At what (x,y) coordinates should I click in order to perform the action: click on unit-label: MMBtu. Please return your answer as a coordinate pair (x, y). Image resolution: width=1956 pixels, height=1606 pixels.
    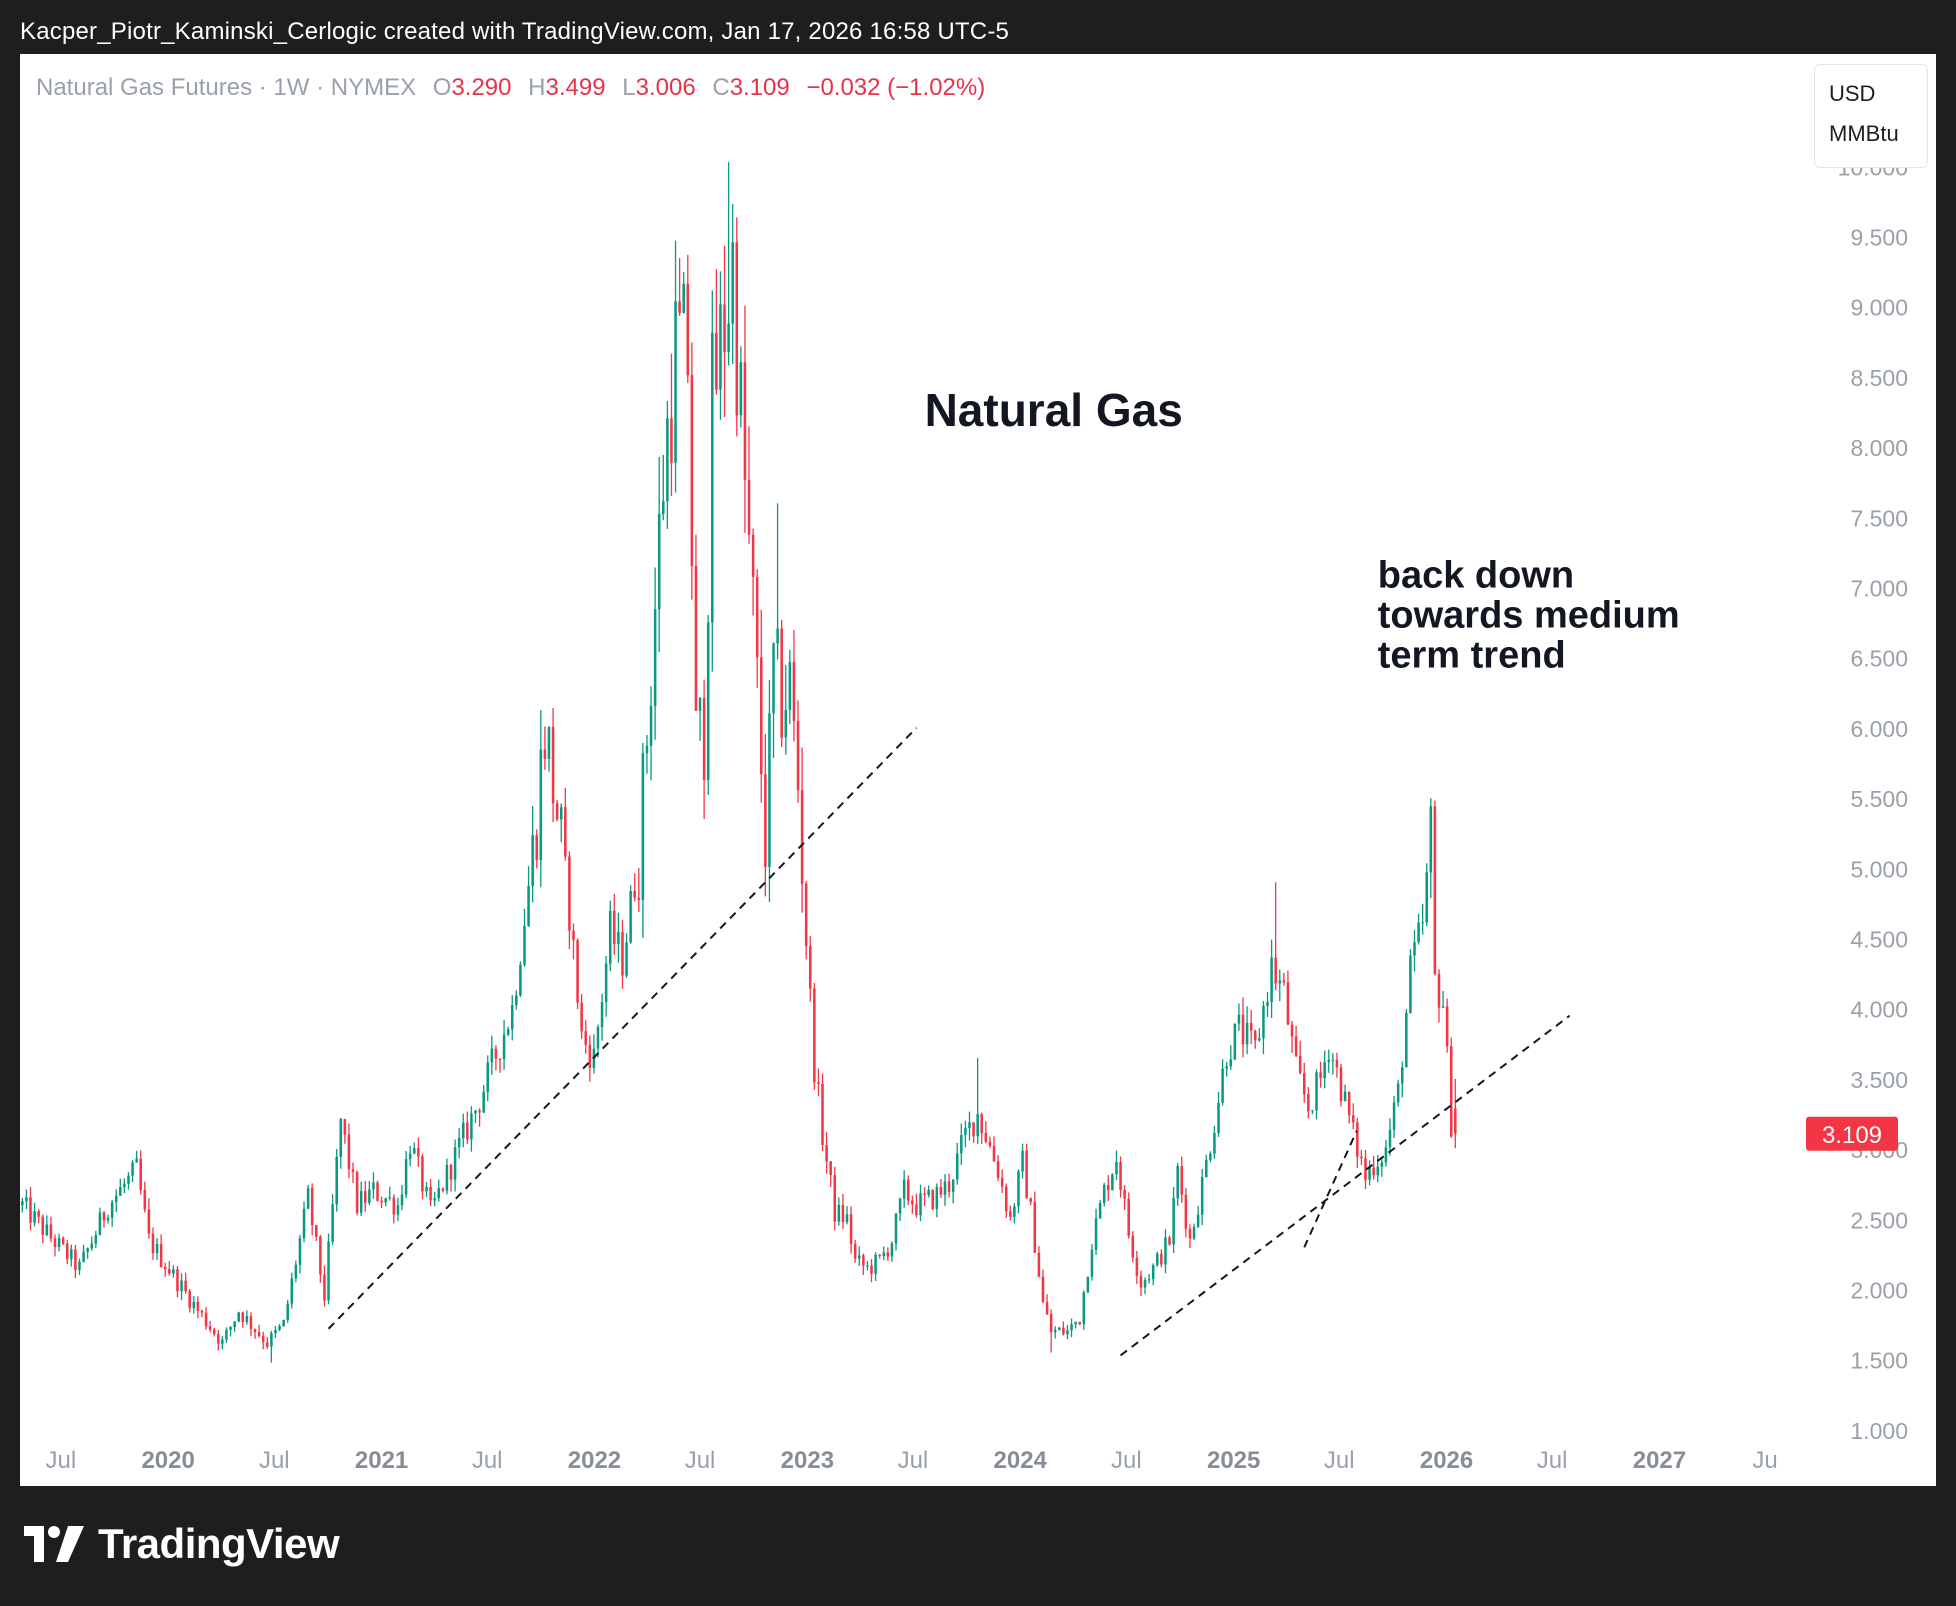
    Looking at the image, I should click on (1864, 133).